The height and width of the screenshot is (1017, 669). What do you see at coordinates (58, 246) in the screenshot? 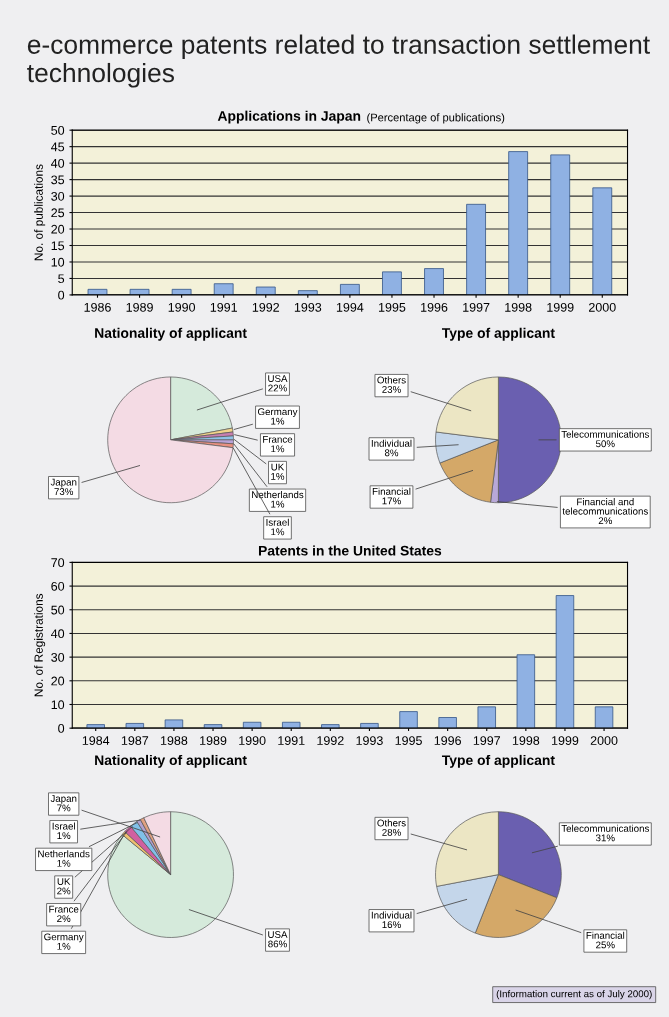
I see `y-tick-label: 15` at bounding box center [58, 246].